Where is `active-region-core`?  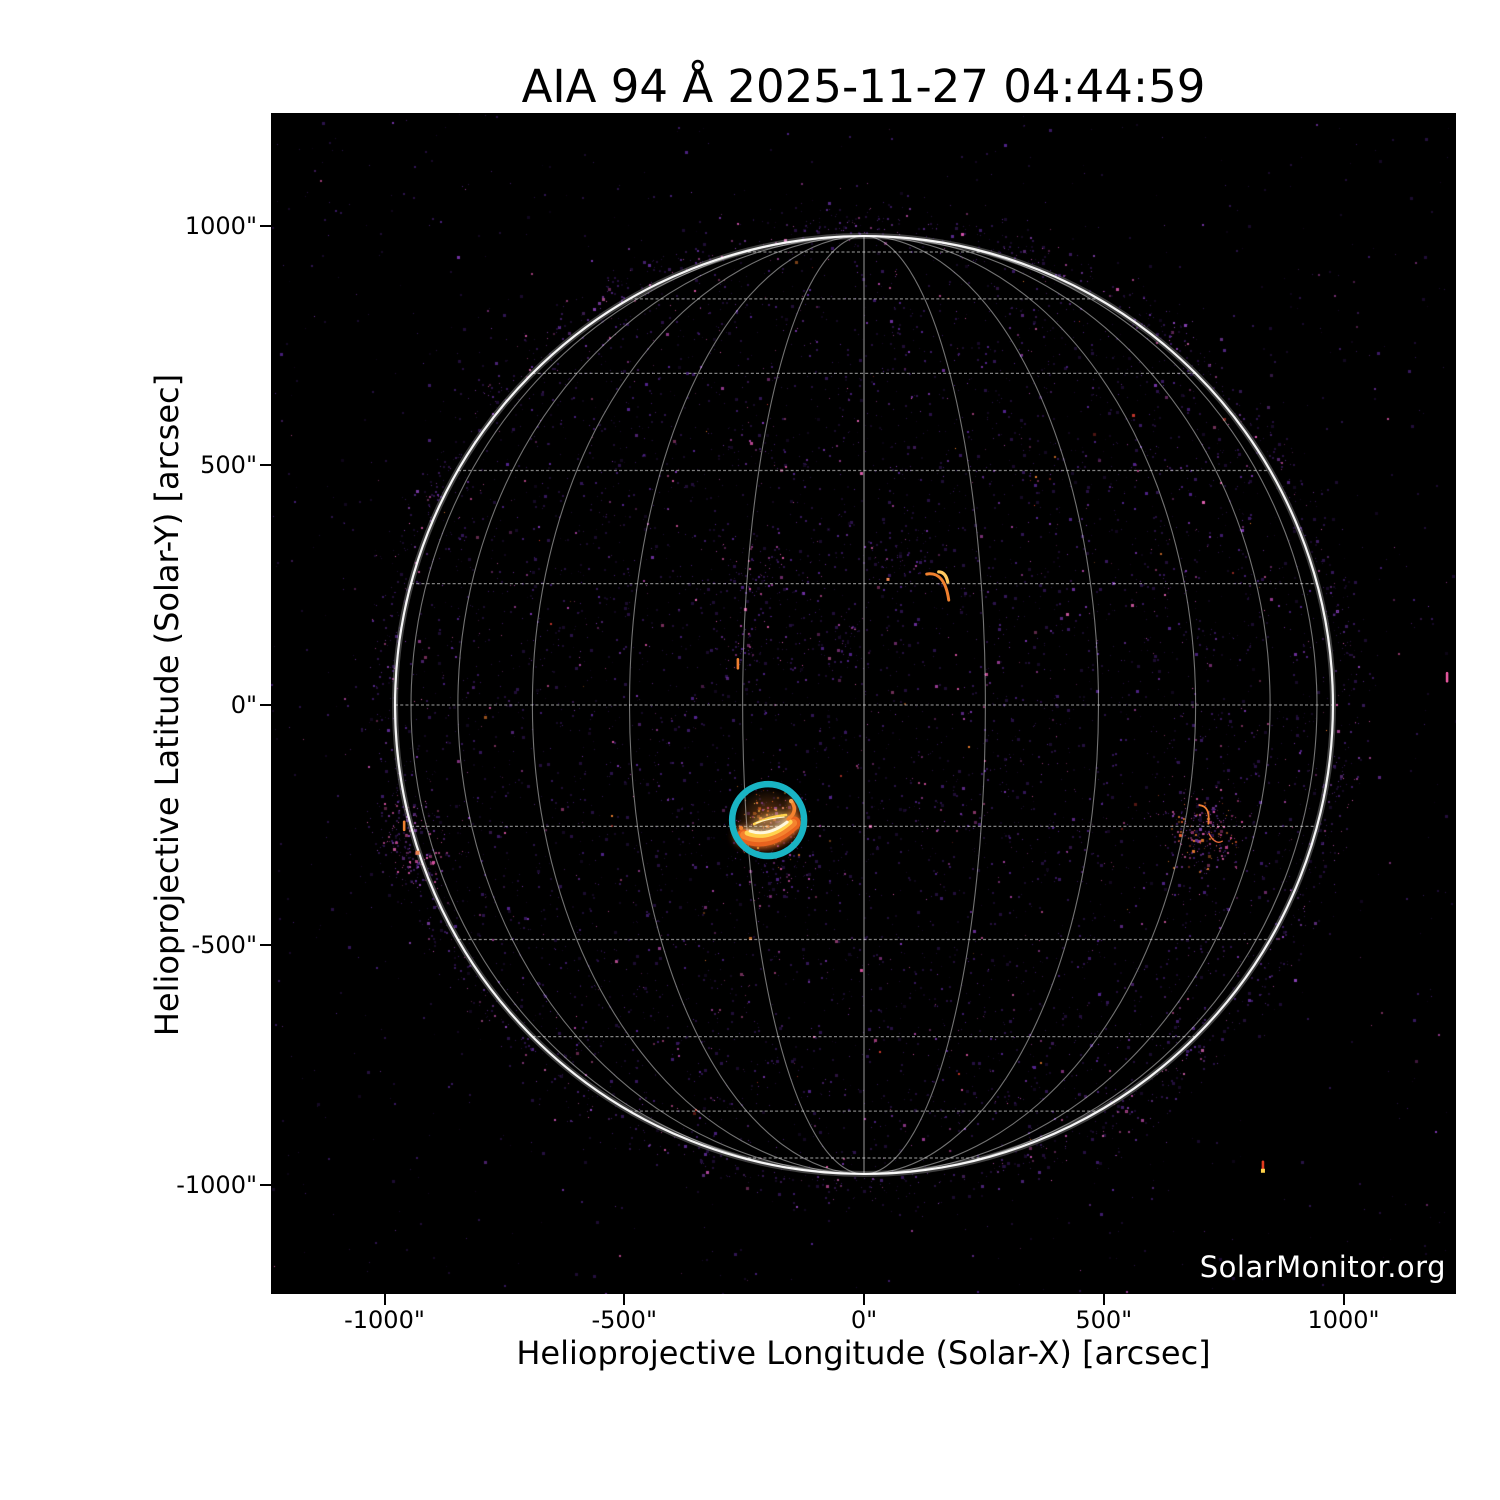
active-region-core is located at coordinates (768, 822).